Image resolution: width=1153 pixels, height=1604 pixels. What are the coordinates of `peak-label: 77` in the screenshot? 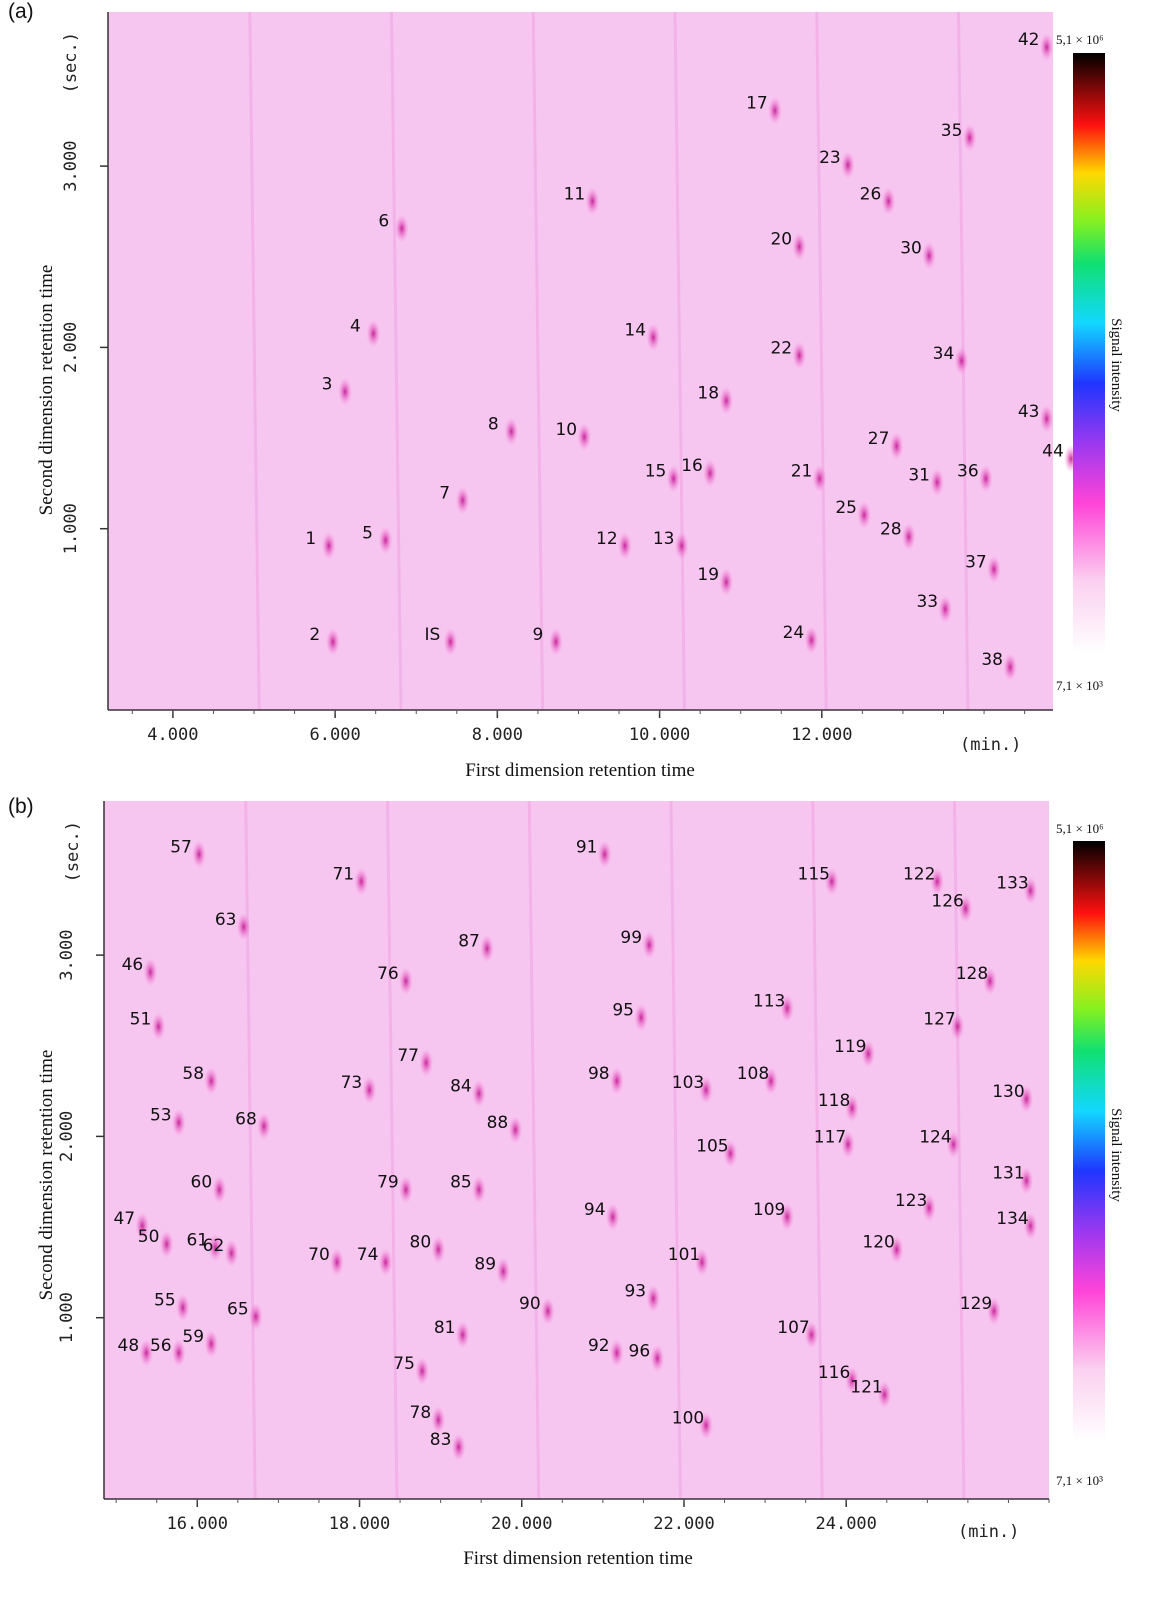 It's located at (408, 1056).